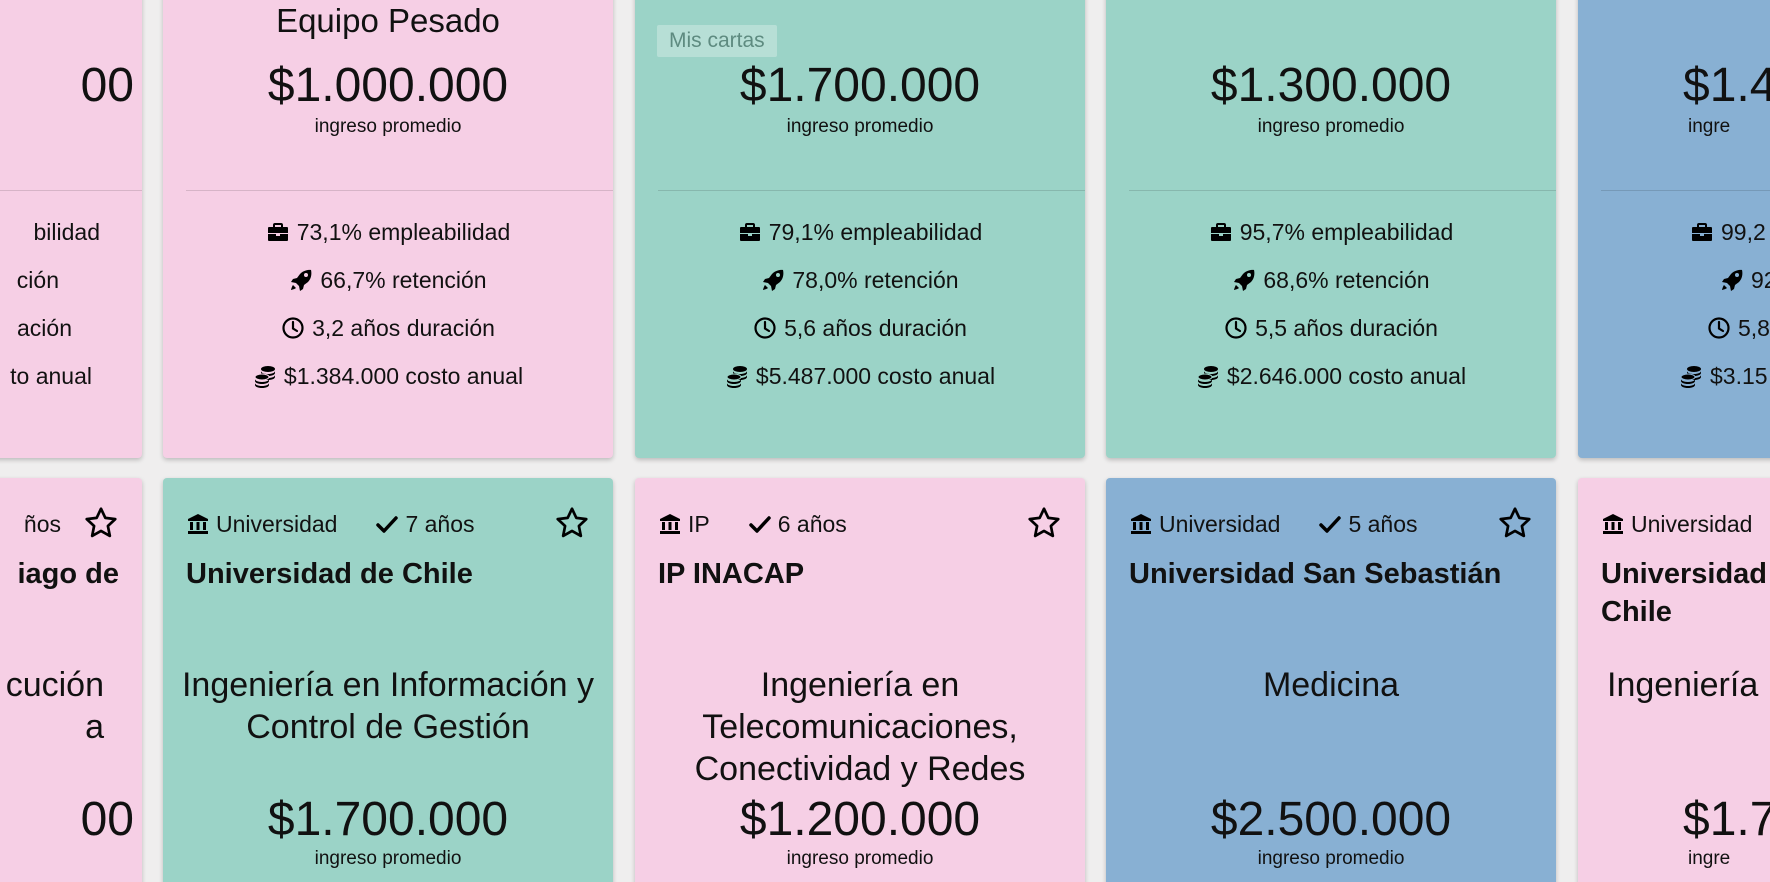 Image resolution: width=1770 pixels, height=882 pixels. Describe the element at coordinates (1331, 290) in the screenshot. I see `stat-retention: 68,6% retención` at that location.